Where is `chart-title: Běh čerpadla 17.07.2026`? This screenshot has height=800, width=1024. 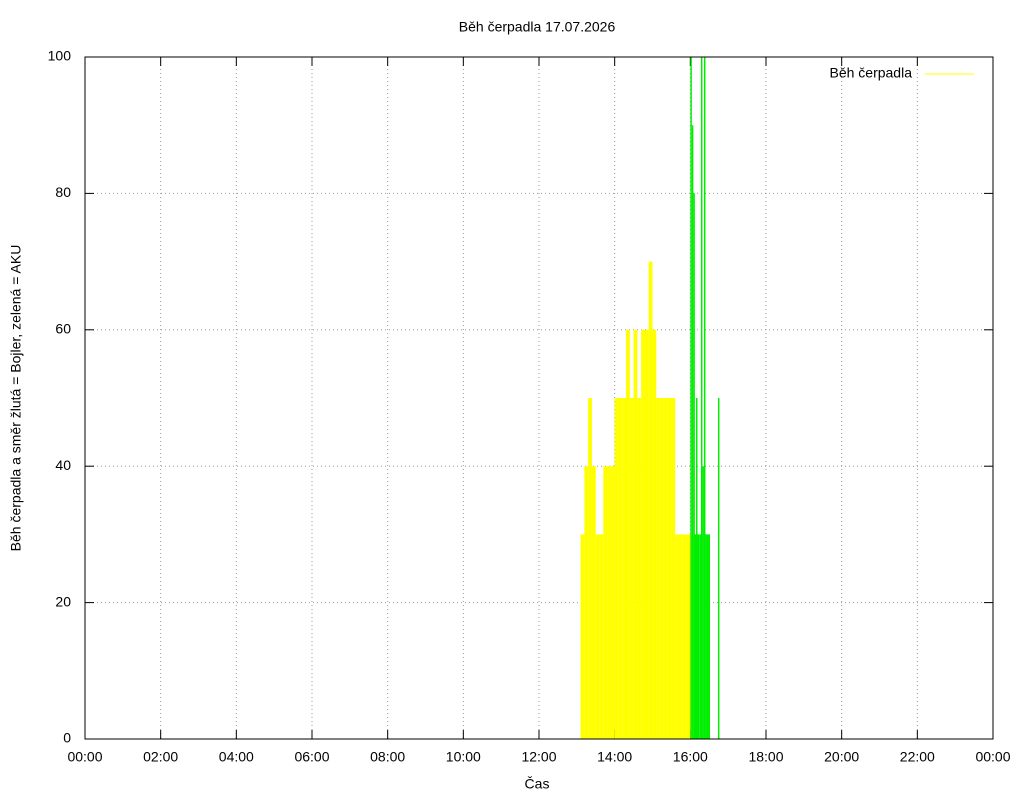
chart-title: Běh čerpadla 17.07.2026 is located at coordinates (537, 27).